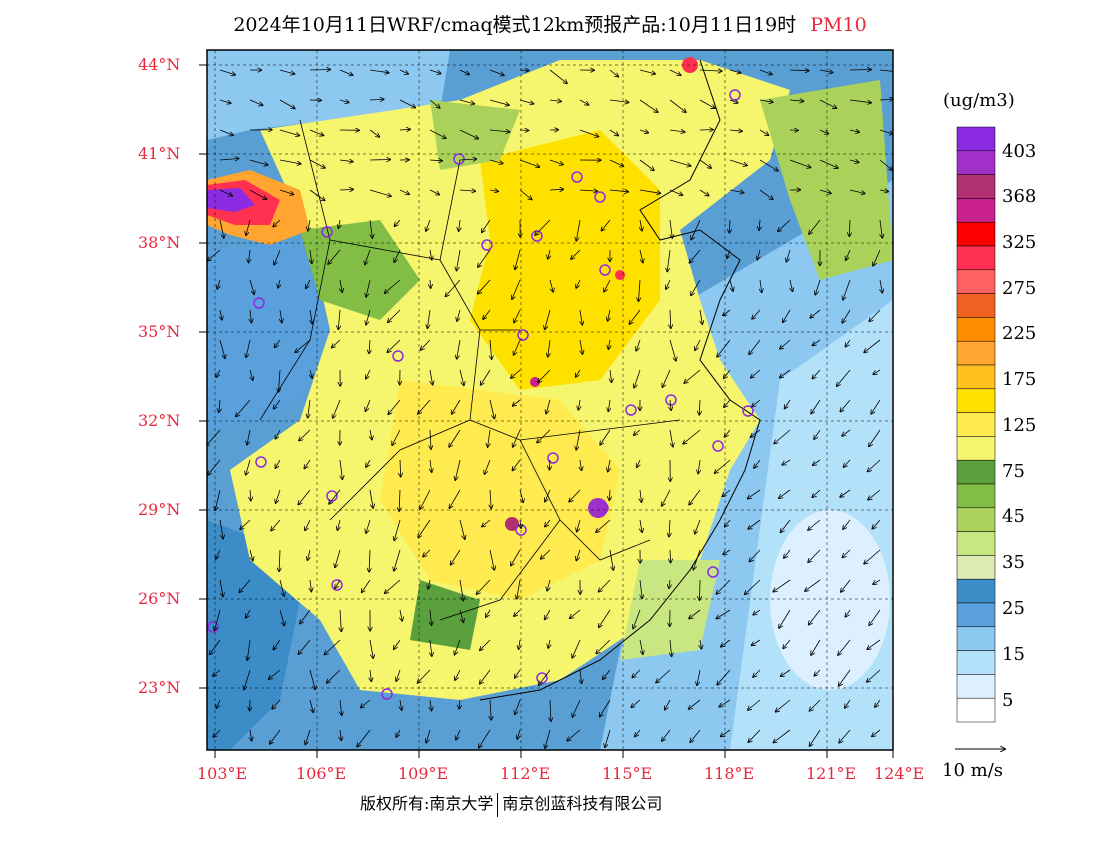  Describe the element at coordinates (512, 524) in the screenshot. I see `hunan-hotspot` at that location.